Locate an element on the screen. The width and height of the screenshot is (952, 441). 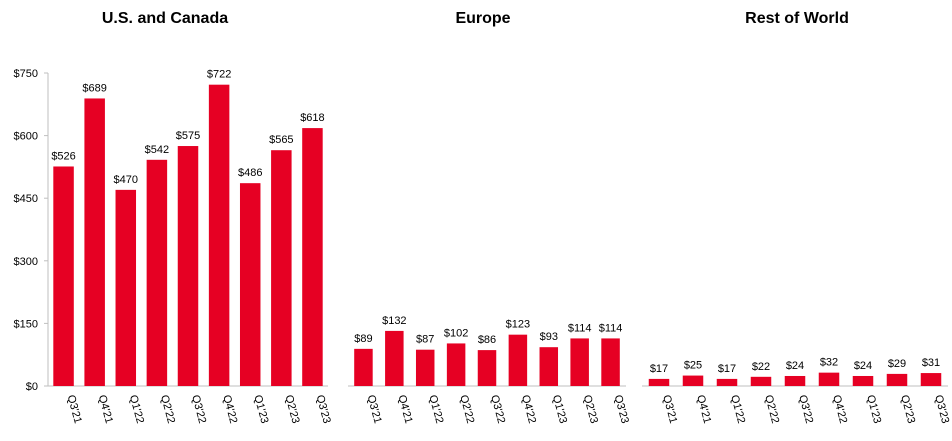
bar-value-label: $526 is located at coordinates (63, 156).